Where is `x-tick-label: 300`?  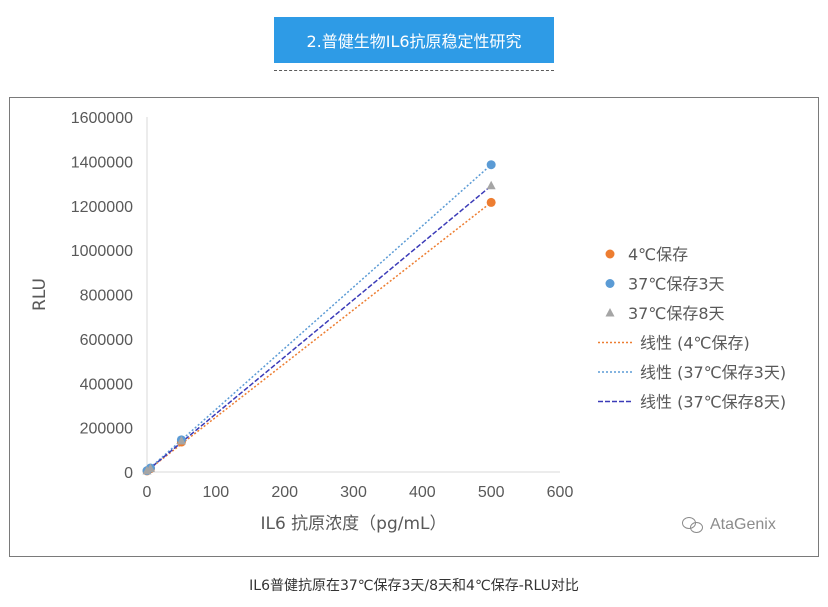
x-tick-label: 300 is located at coordinates (353, 492).